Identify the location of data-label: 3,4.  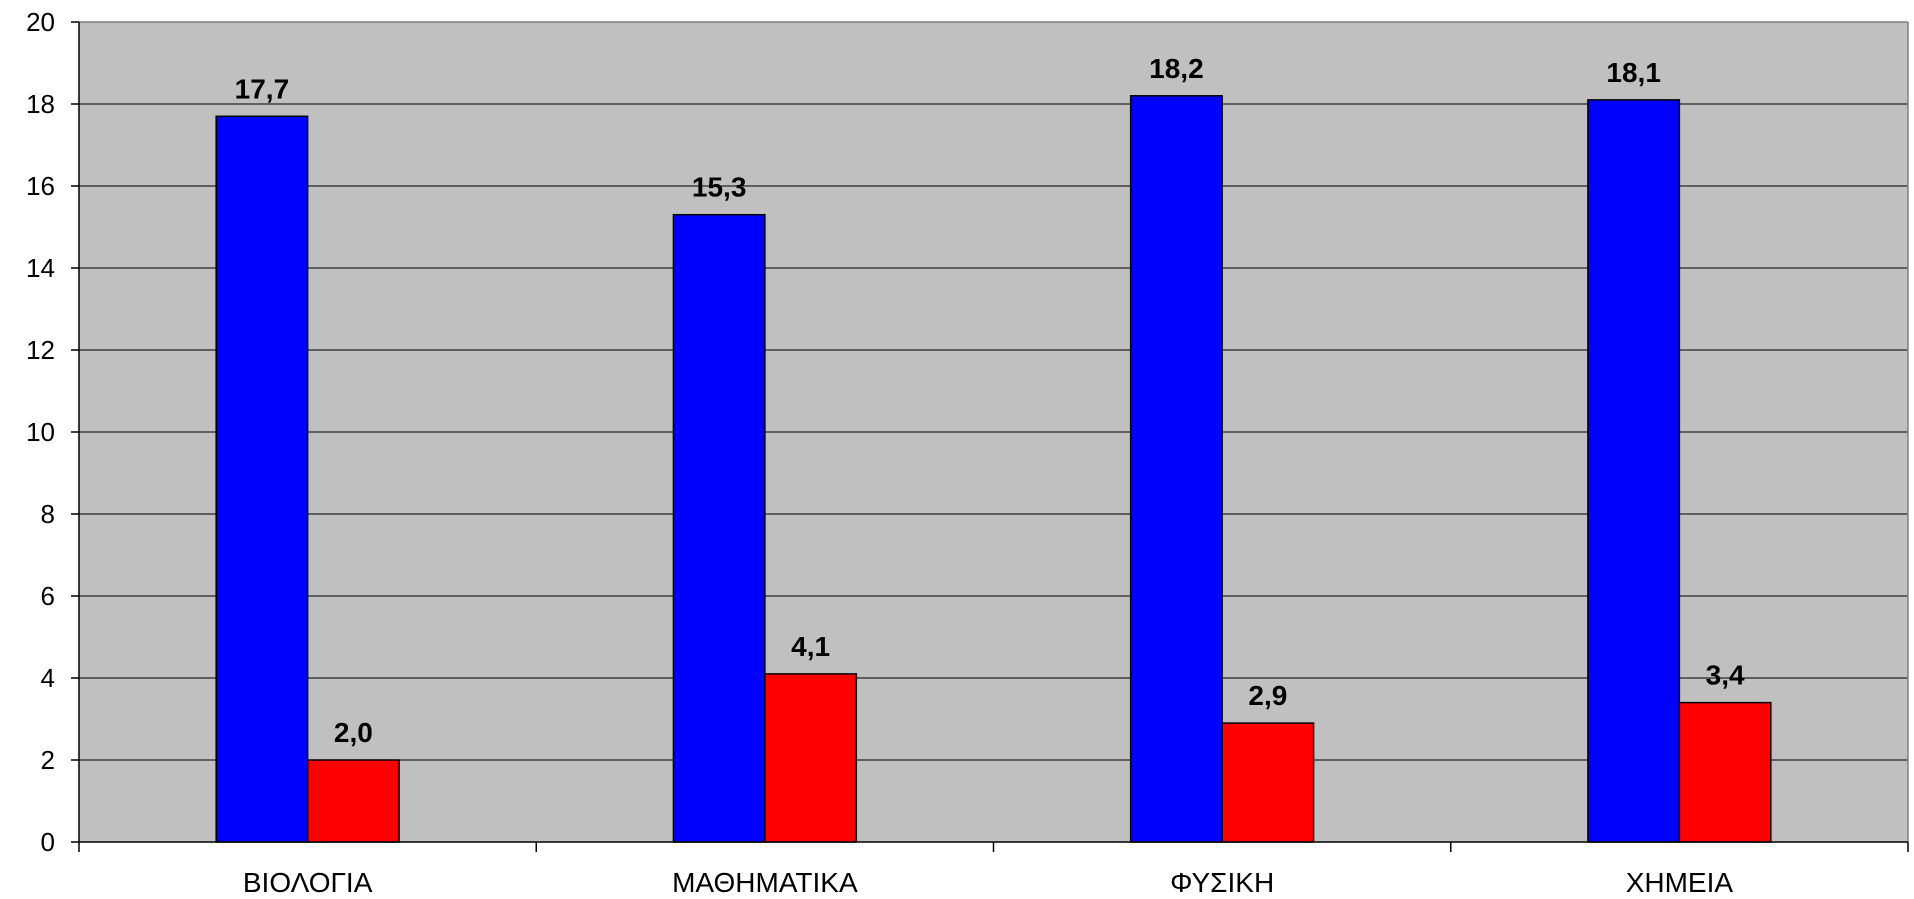
(1725, 675).